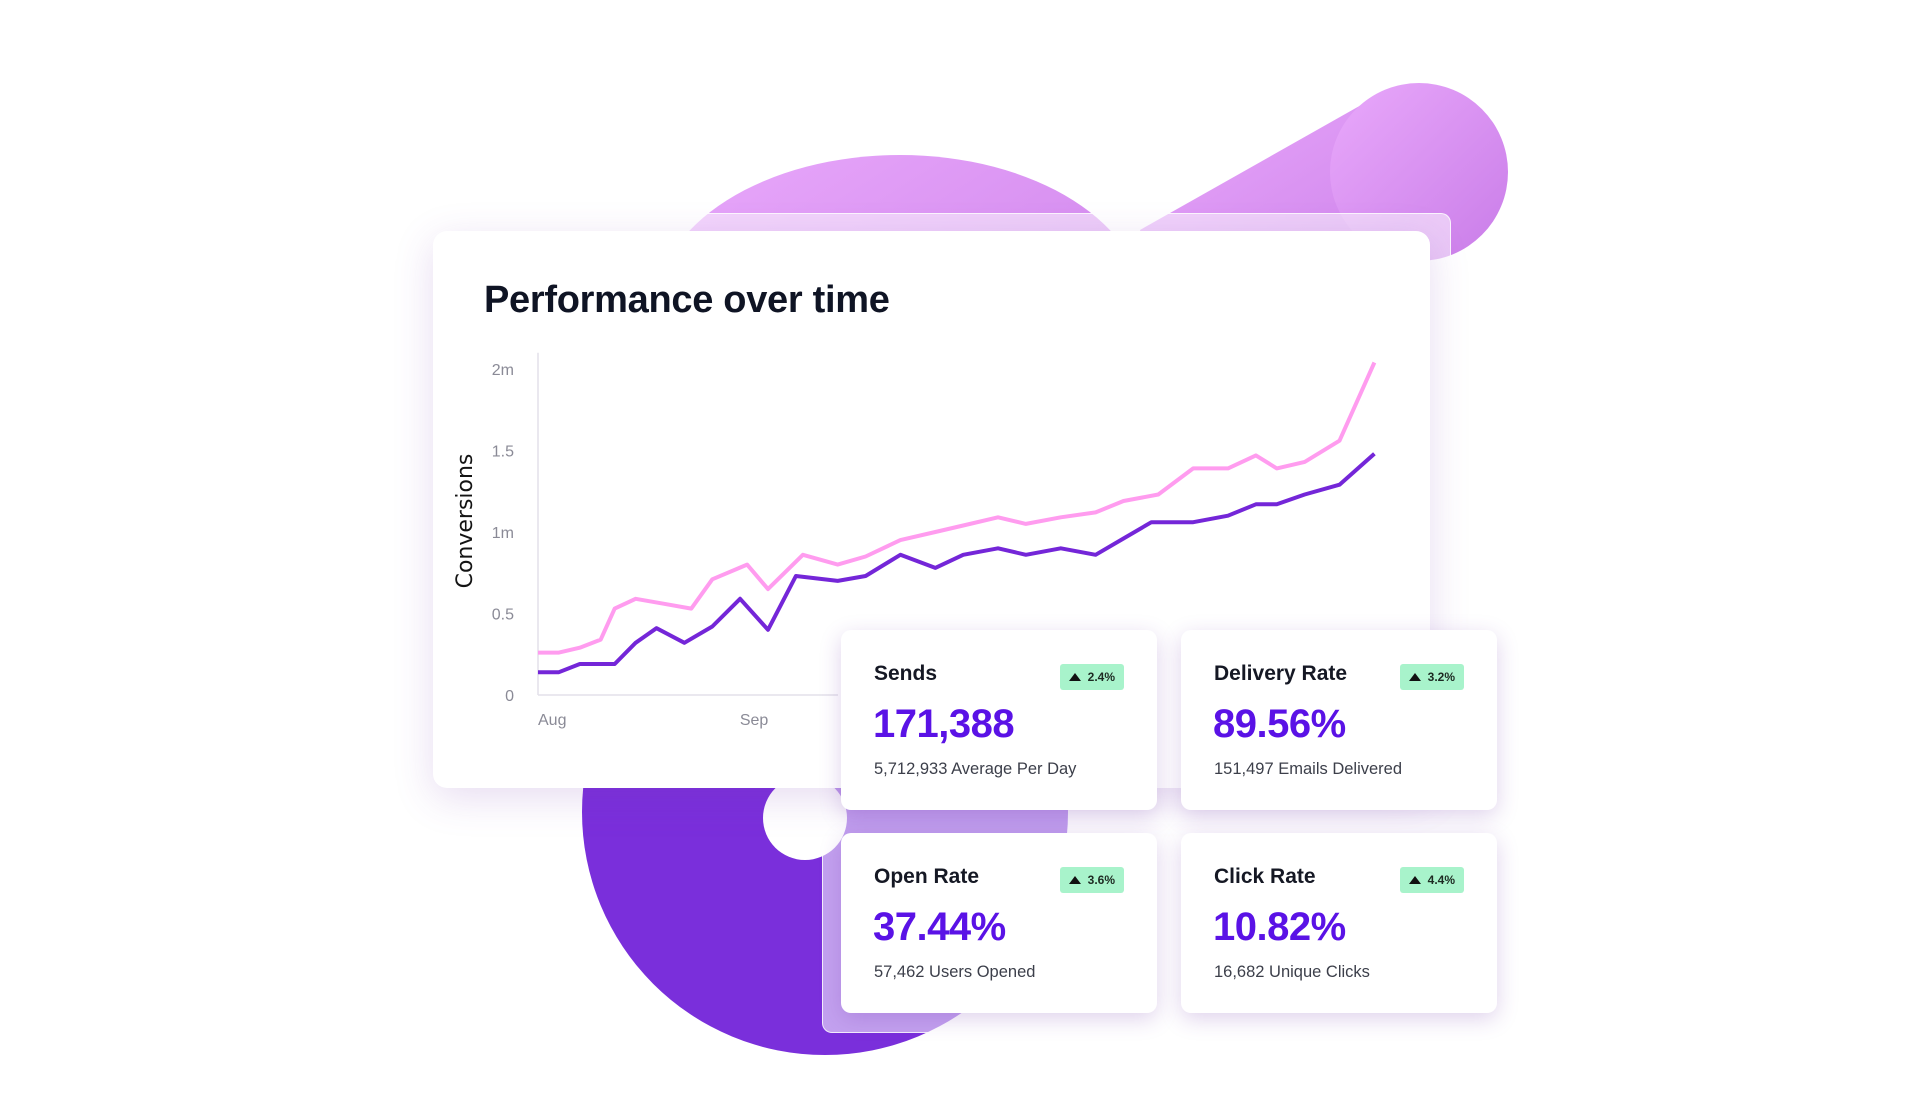 The image size is (1920, 1120). I want to click on stat-card-click-rate: Click Rate 4.4% 10.82% 16,682 Unique Clicks, so click(1339, 923).